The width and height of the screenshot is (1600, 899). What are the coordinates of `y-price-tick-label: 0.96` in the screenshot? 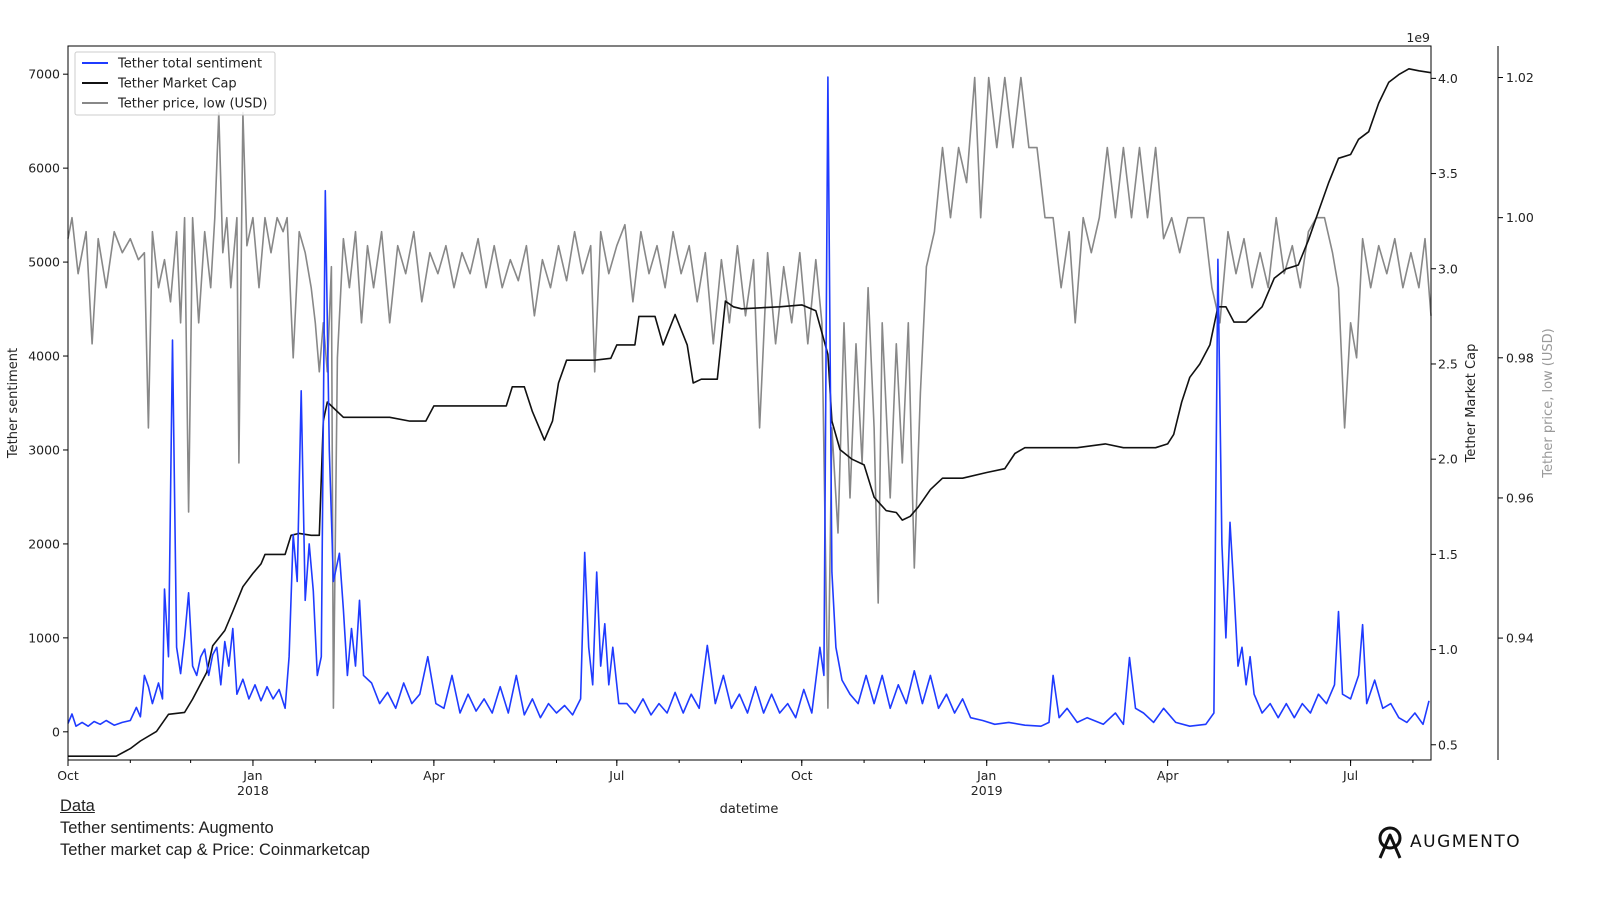 It's located at (1520, 497).